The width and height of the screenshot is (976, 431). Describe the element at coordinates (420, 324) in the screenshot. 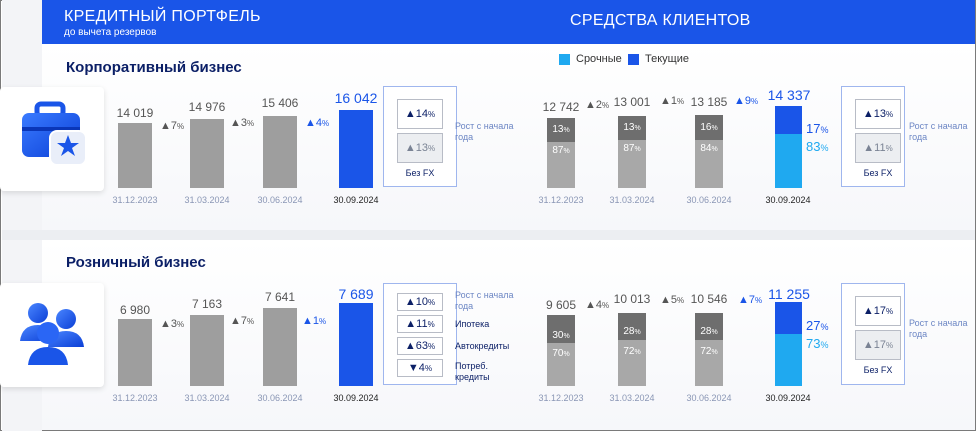

I see `mortgage-pill: ▲11%` at that location.